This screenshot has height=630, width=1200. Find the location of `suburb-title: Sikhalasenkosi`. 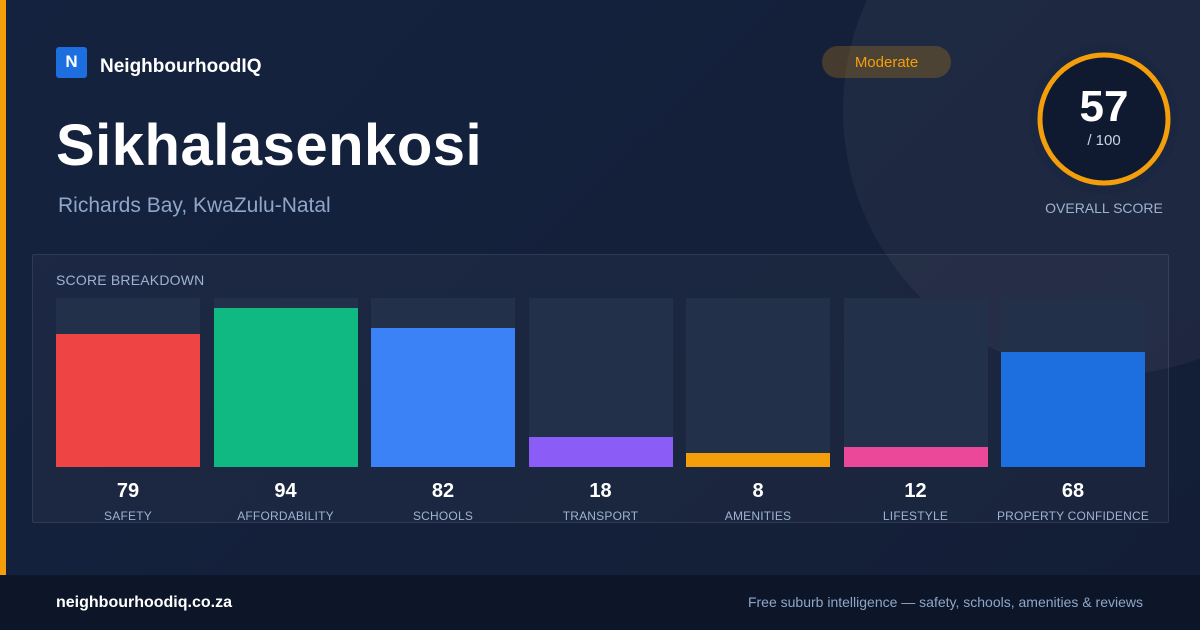

suburb-title: Sikhalasenkosi is located at coordinates (269, 145).